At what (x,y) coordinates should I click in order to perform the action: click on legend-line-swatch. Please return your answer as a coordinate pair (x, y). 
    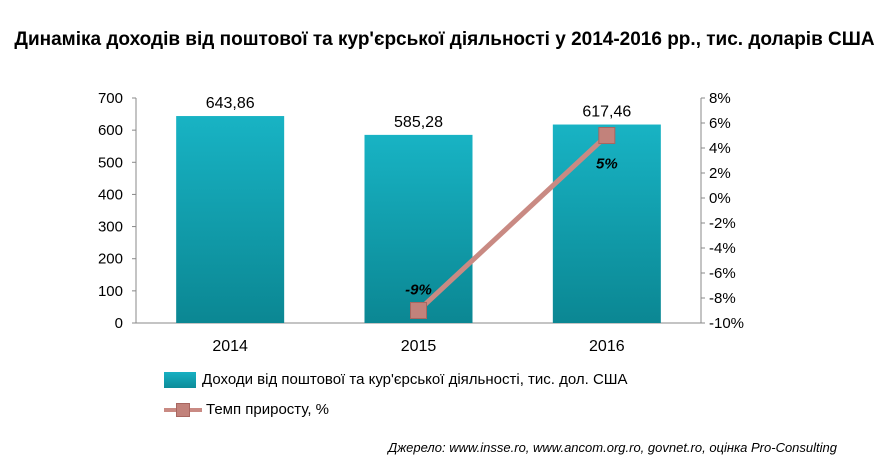
    Looking at the image, I should click on (183, 410).